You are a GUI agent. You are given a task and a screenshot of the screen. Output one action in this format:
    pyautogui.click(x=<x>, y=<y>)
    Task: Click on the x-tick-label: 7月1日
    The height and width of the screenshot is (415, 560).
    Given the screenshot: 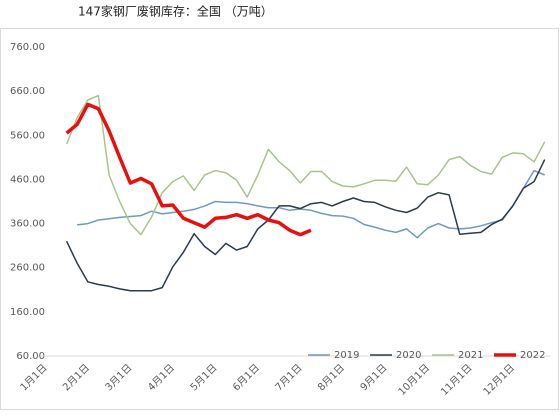 What is the action you would take?
    pyautogui.click(x=289, y=378)
    